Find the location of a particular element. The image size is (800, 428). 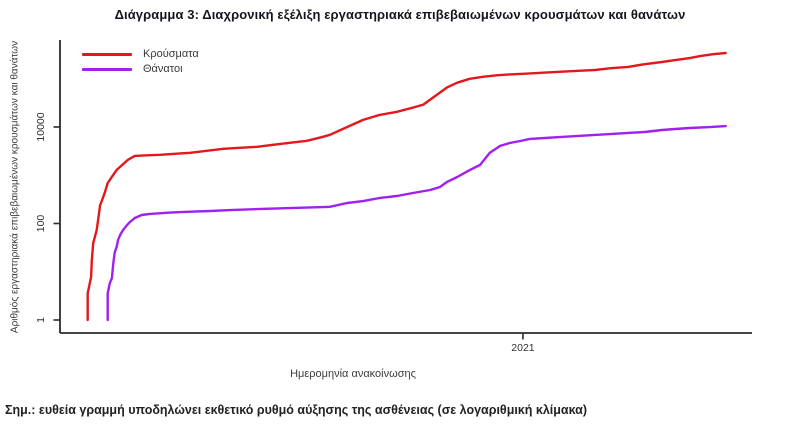

legend-label-cases: Κρούσματα is located at coordinates (171, 54).